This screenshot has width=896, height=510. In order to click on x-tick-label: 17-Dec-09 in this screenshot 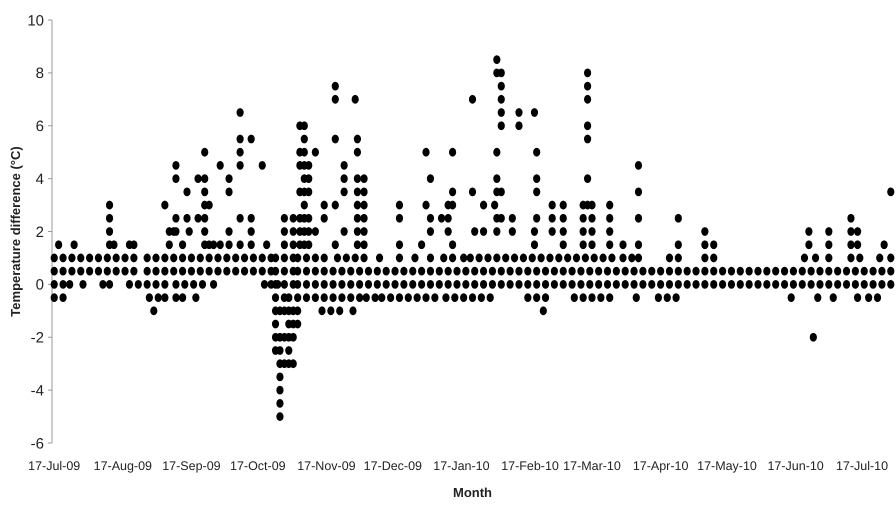, I will do `click(393, 466)`.